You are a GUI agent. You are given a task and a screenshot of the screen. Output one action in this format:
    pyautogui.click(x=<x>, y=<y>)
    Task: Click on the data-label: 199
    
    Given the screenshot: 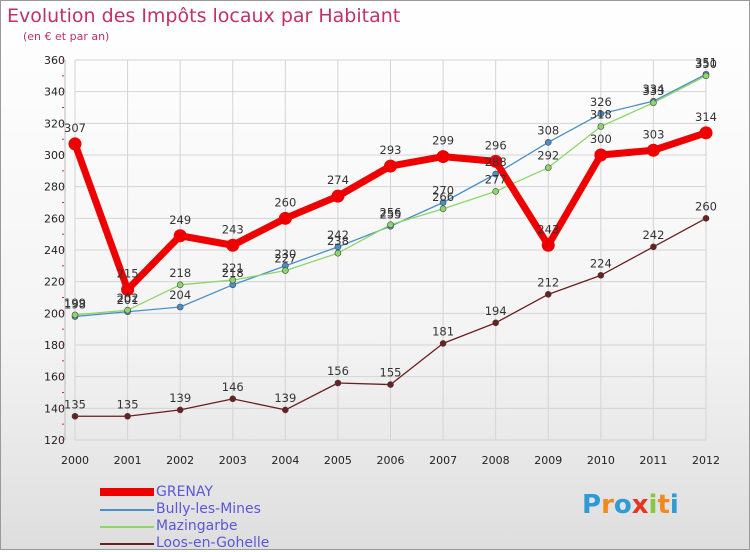 What is the action you would take?
    pyautogui.click(x=75, y=303)
    